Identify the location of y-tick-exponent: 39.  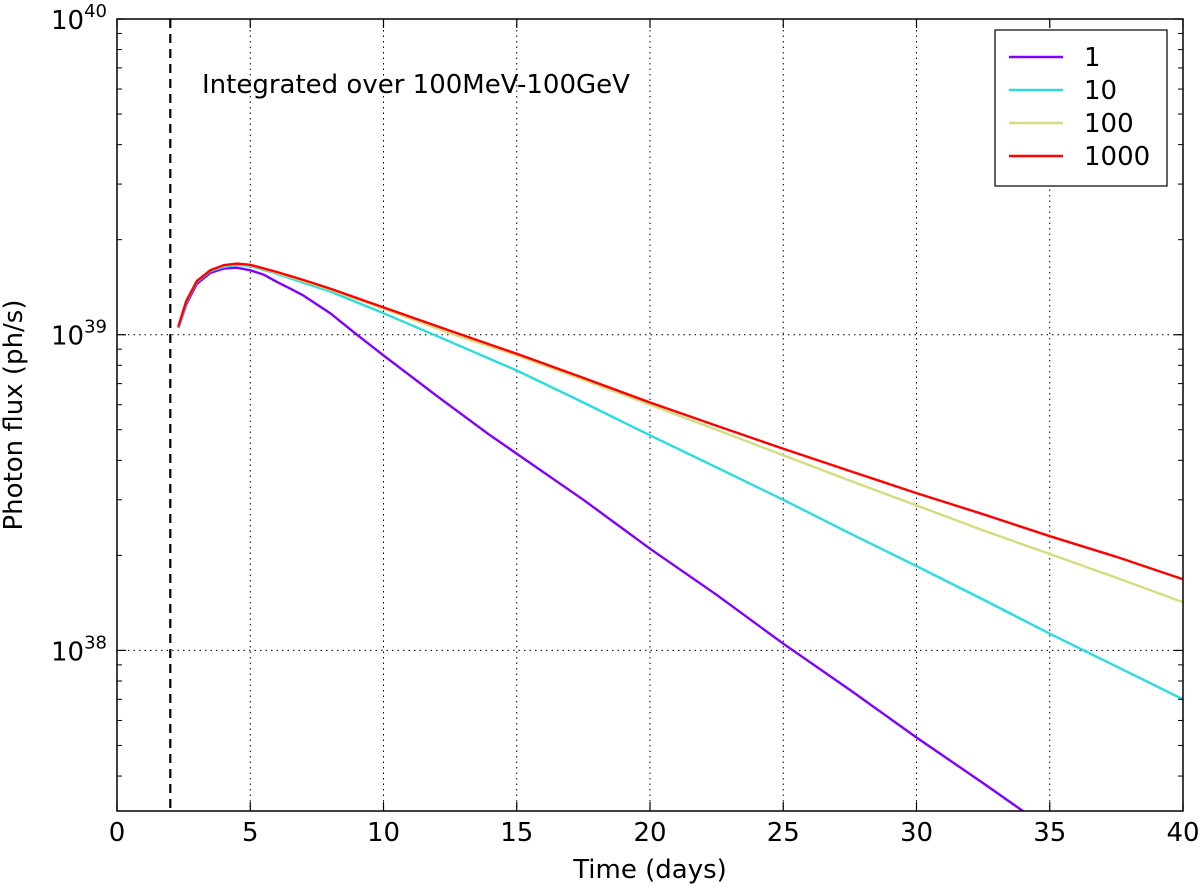
(95, 327).